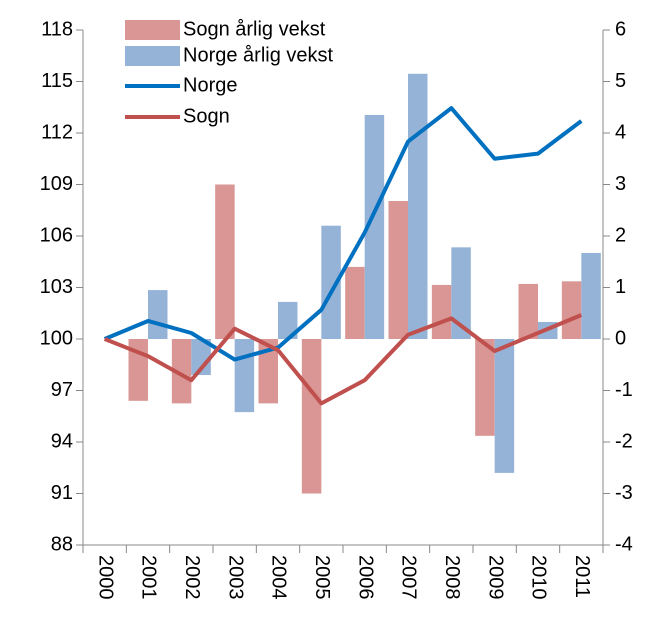 The height and width of the screenshot is (617, 652). Describe the element at coordinates (57, 29) in the screenshot. I see `y-tick-label: 118` at that location.